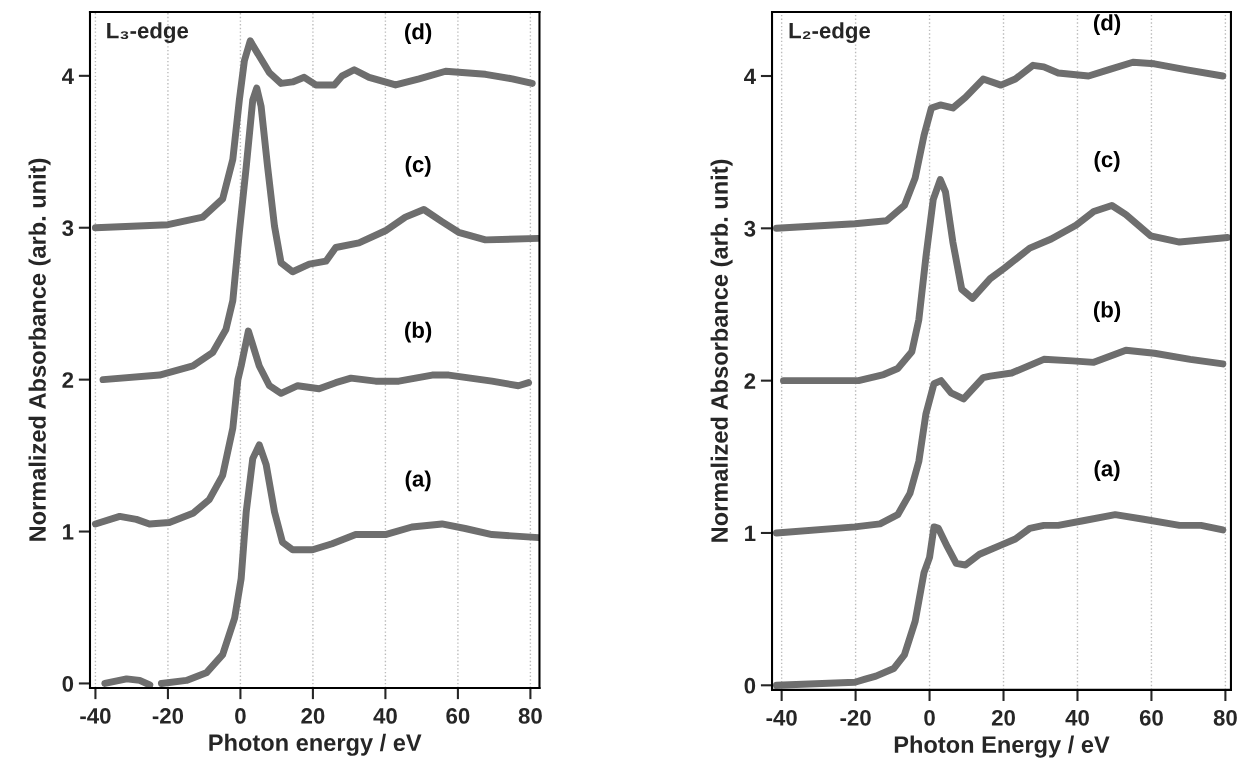  What do you see at coordinates (148, 32) in the screenshot?
I see `annotation: L₃-edge` at bounding box center [148, 32].